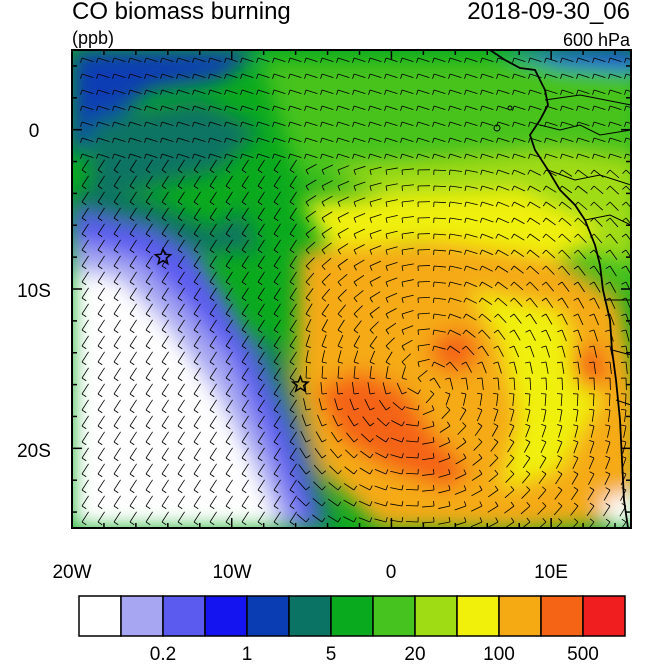  What do you see at coordinates (181, 12) in the screenshot?
I see `map-title: CO biomass burning` at bounding box center [181, 12].